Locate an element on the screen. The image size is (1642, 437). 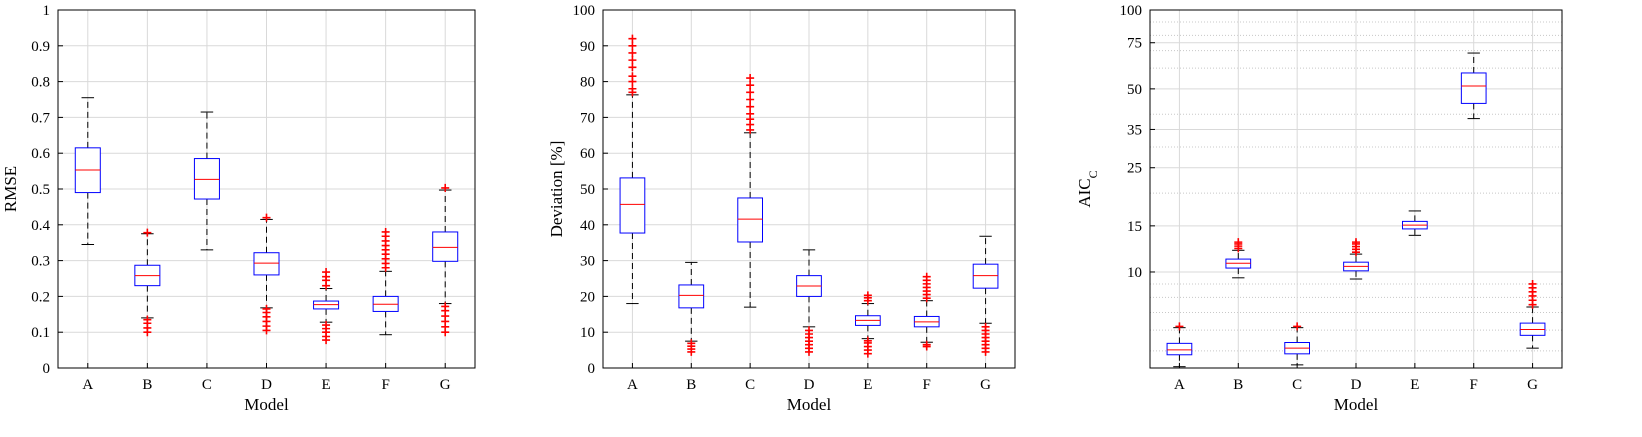
y-tick-label: 0.4 is located at coordinates (40, 226).